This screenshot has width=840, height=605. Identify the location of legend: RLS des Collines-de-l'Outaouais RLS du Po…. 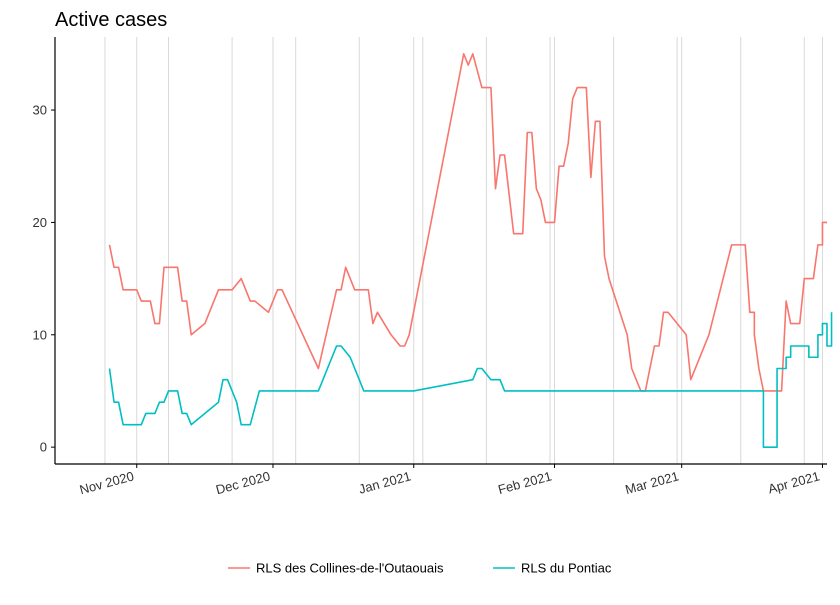
(420, 568).